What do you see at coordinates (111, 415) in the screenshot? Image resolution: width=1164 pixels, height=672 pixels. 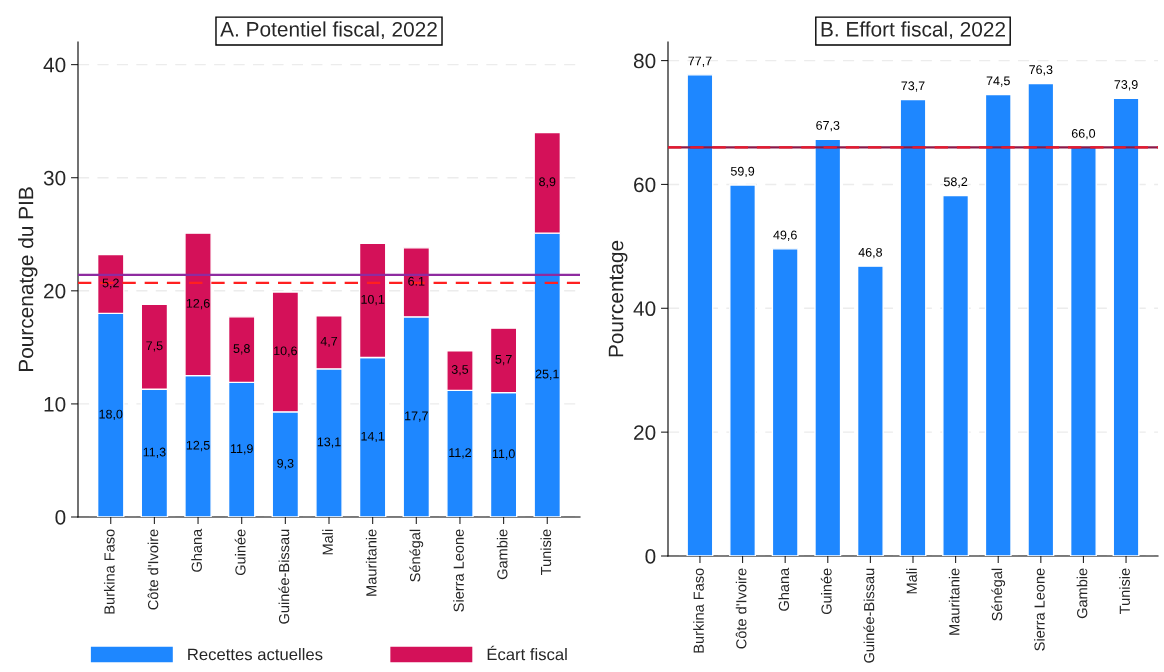 I see `data-label: 18,0` at bounding box center [111, 415].